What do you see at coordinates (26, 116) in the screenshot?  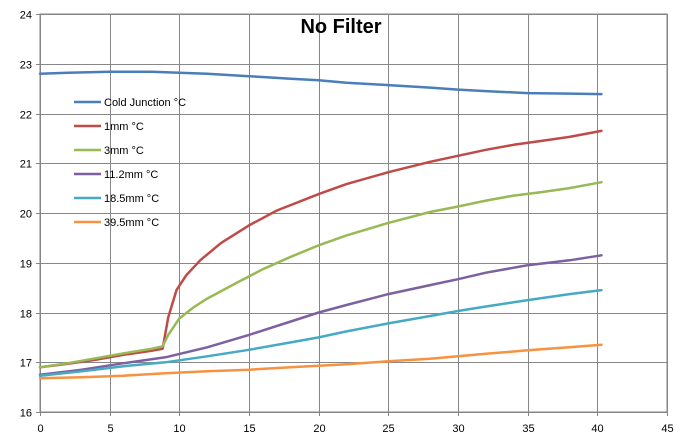 I see `y-tick-label: 22` at bounding box center [26, 116].